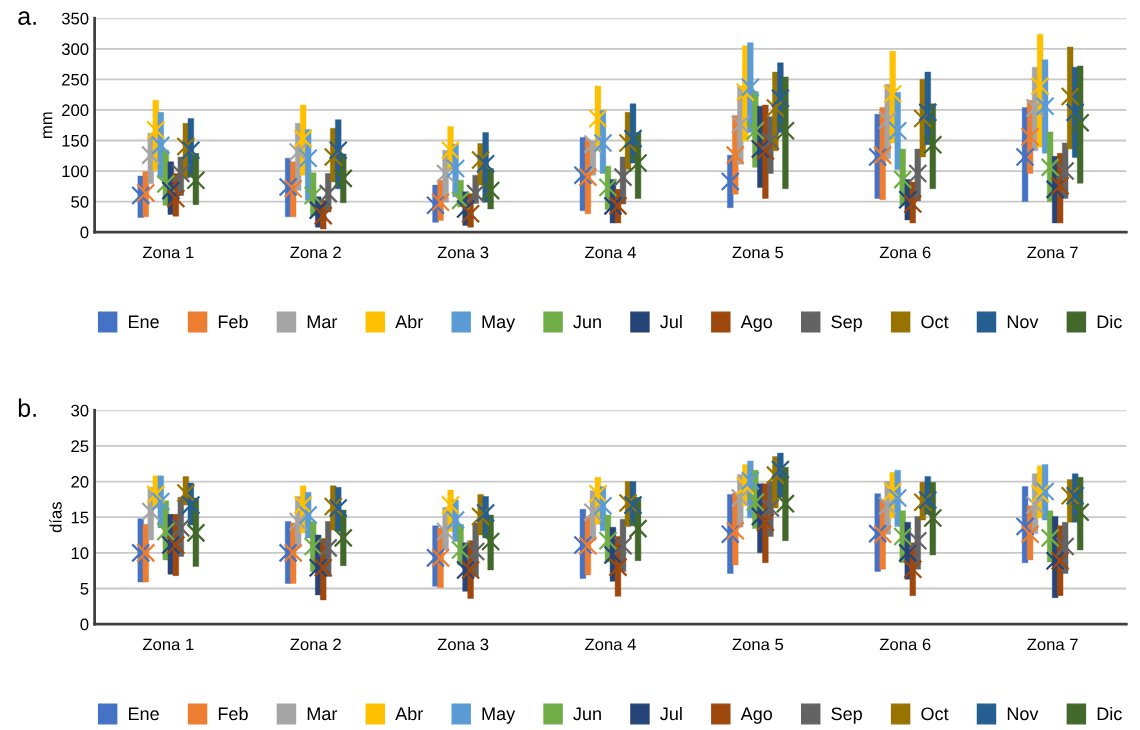  I want to click on y-tick-label: 200, so click(75, 110).